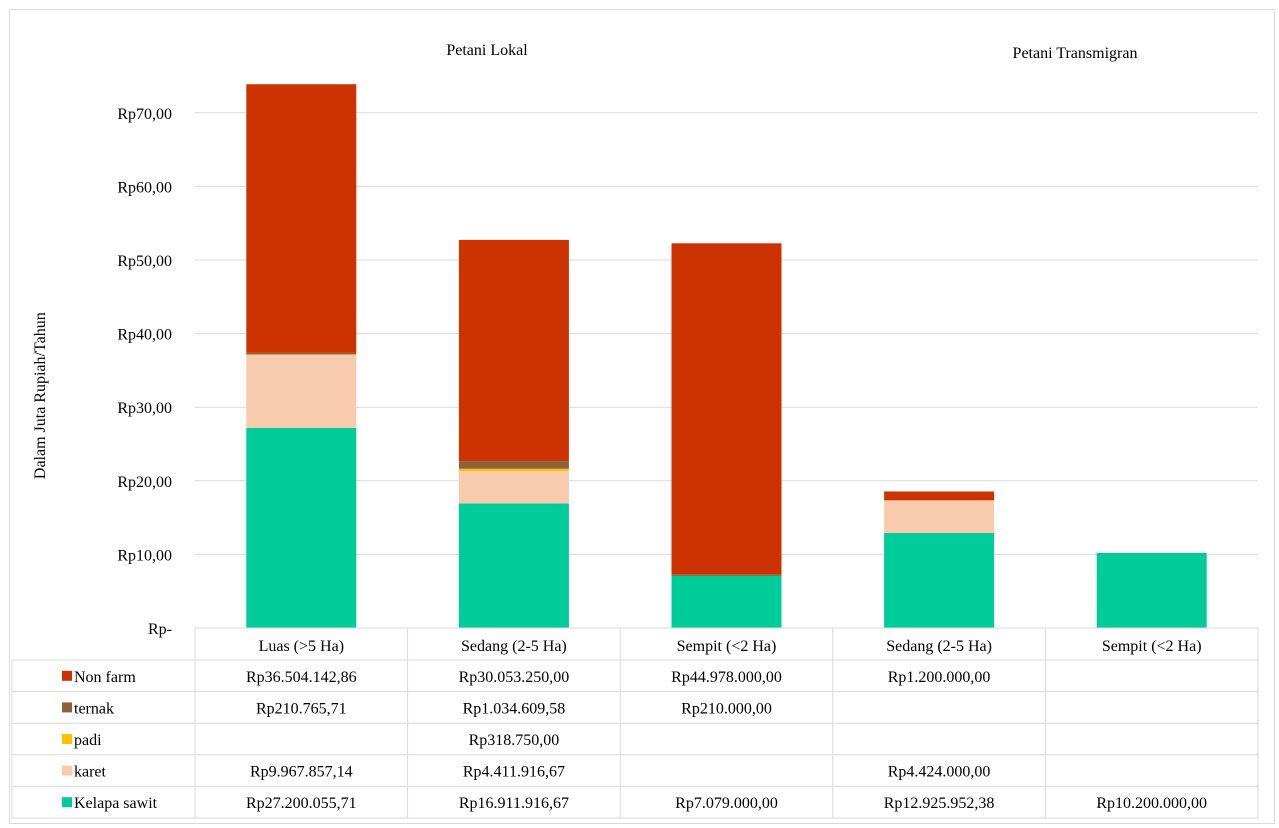 The width and height of the screenshot is (1279, 828). I want to click on data-label: Rp4.411.916,67, so click(514, 772).